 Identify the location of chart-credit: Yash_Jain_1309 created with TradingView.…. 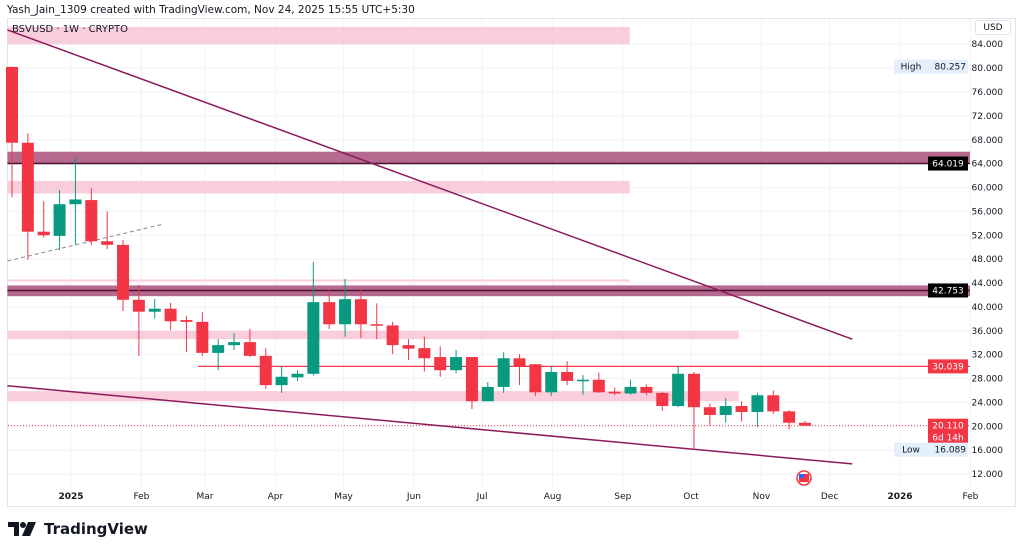
(211, 10).